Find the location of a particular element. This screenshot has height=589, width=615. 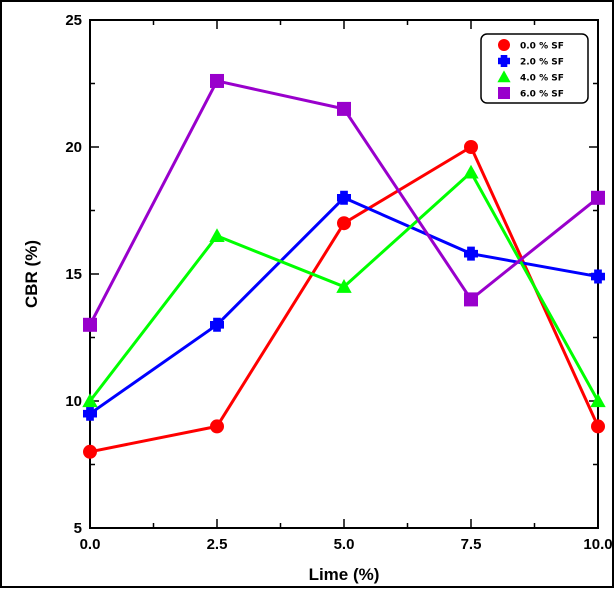

legend-label: 0.0 % SF is located at coordinates (542, 47).